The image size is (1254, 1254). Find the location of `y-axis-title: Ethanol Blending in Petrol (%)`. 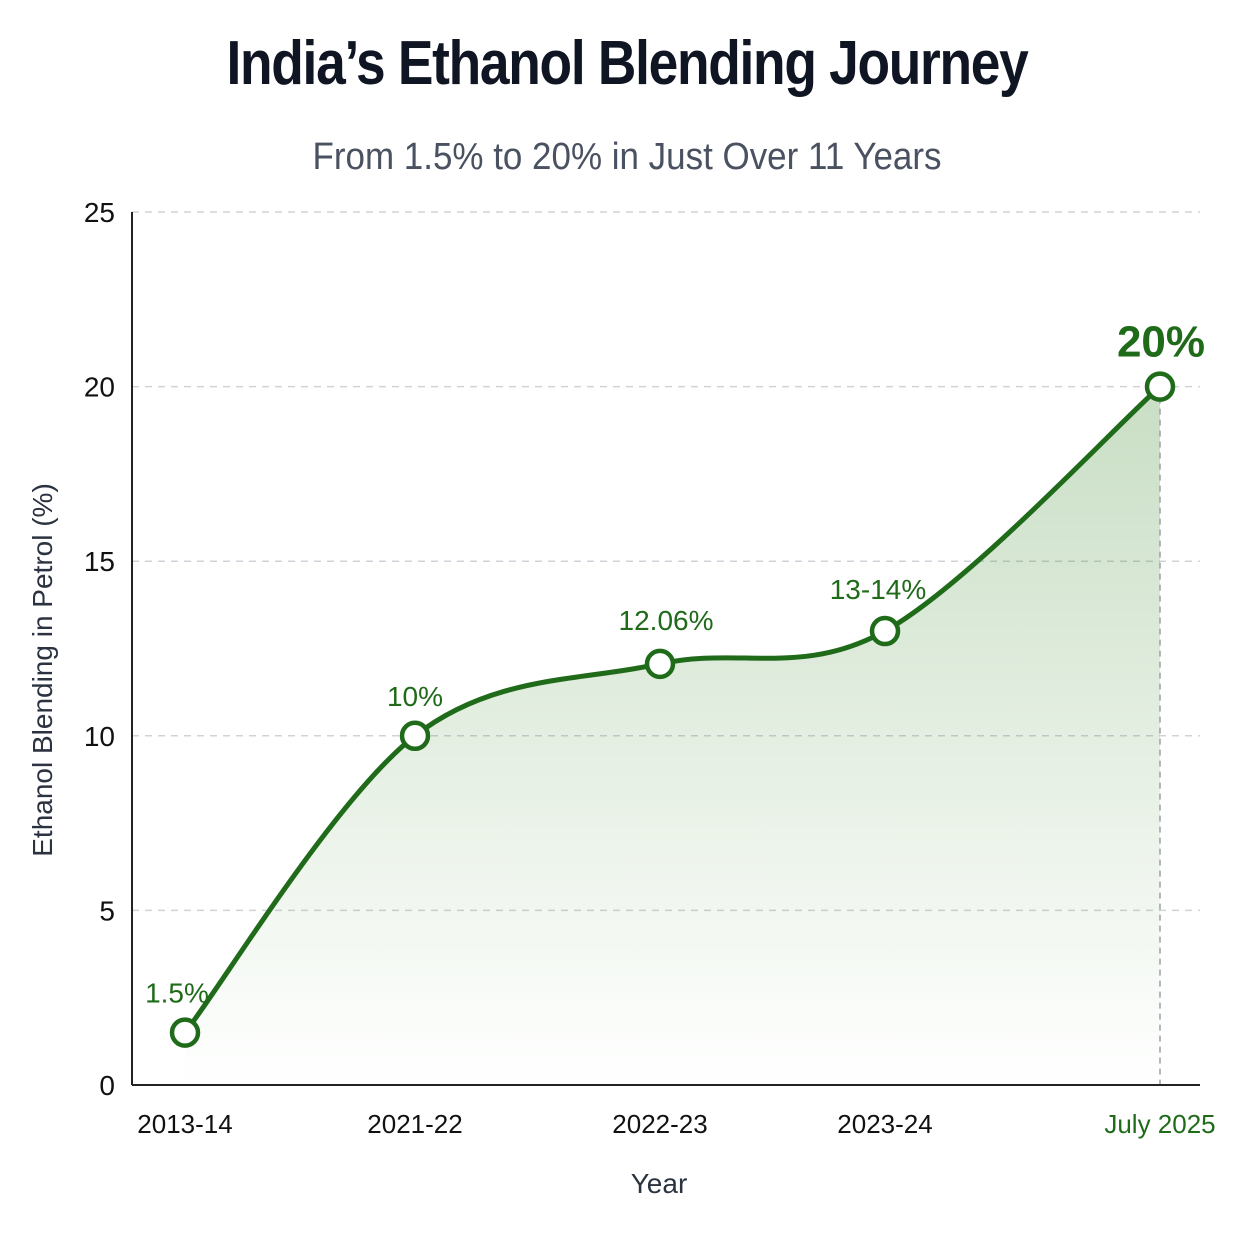

y-axis-title: Ethanol Blending in Petrol (%) is located at coordinates (42, 670).